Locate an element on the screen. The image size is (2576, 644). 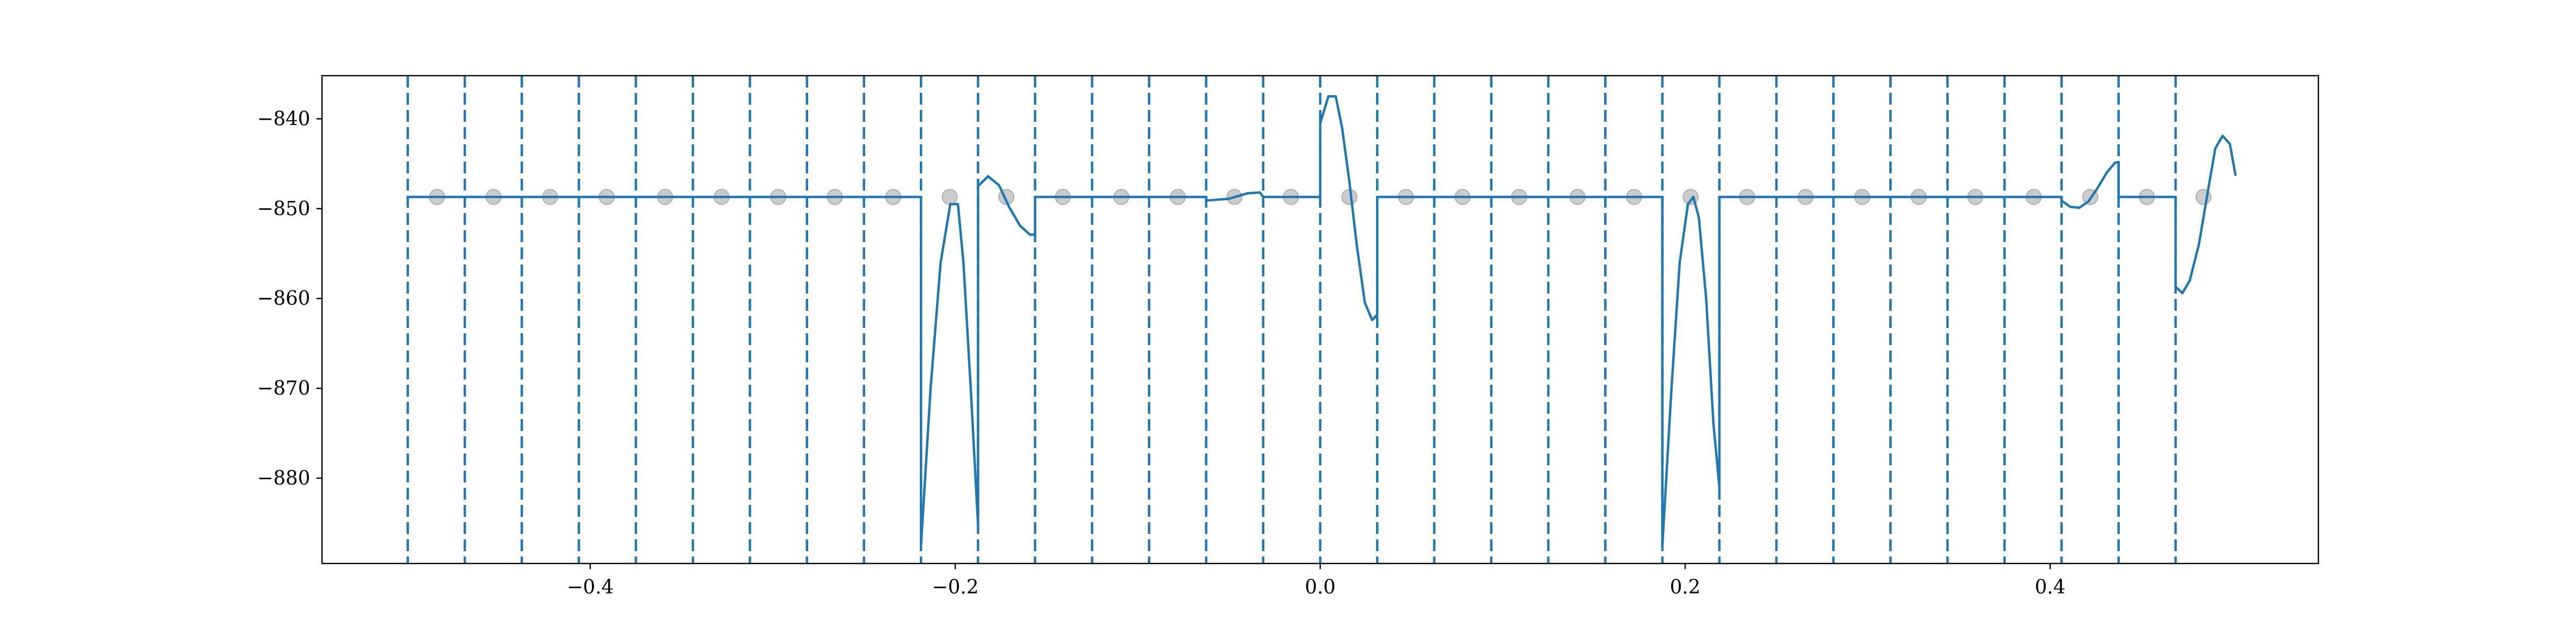
x-tick-label-3: 0.2 is located at coordinates (1685, 587).